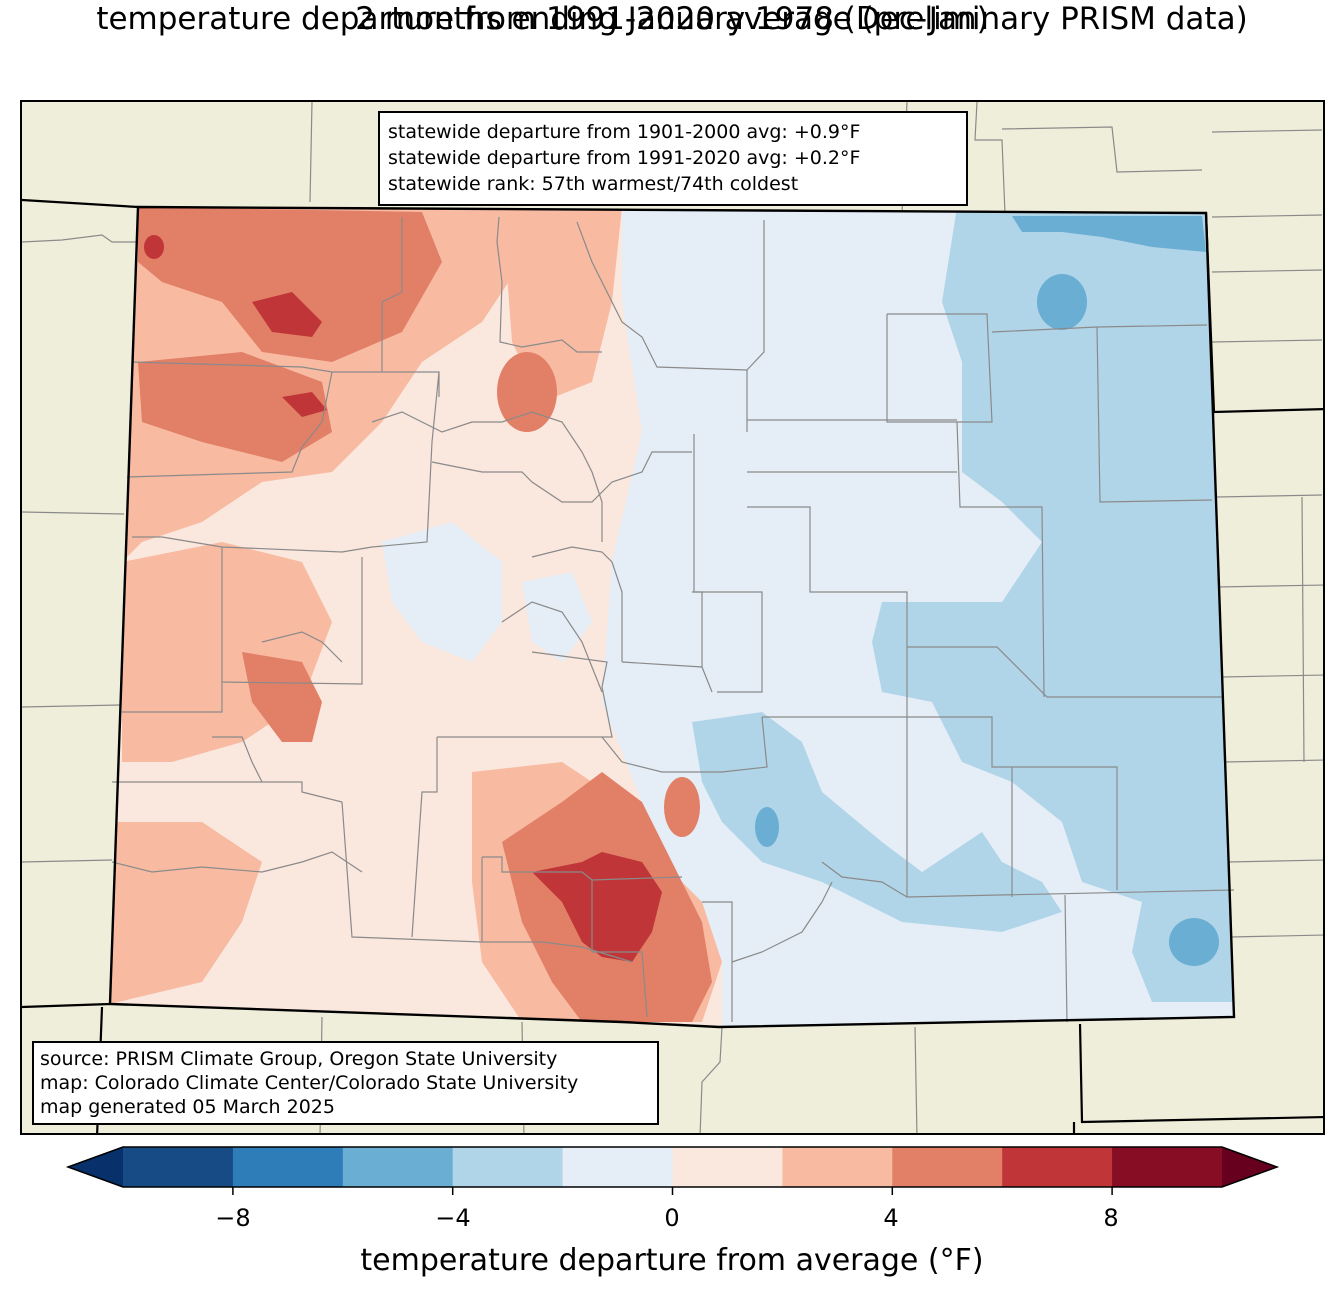 This screenshot has height=1299, width=1344. I want to click on field-southeast-pocket, so click(1194, 942).